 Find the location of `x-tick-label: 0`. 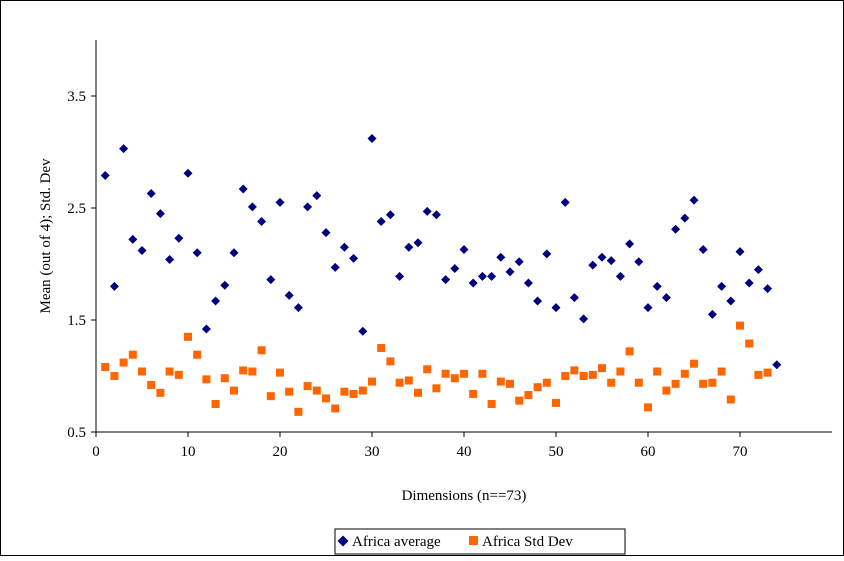

x-tick-label: 0 is located at coordinates (96, 452).